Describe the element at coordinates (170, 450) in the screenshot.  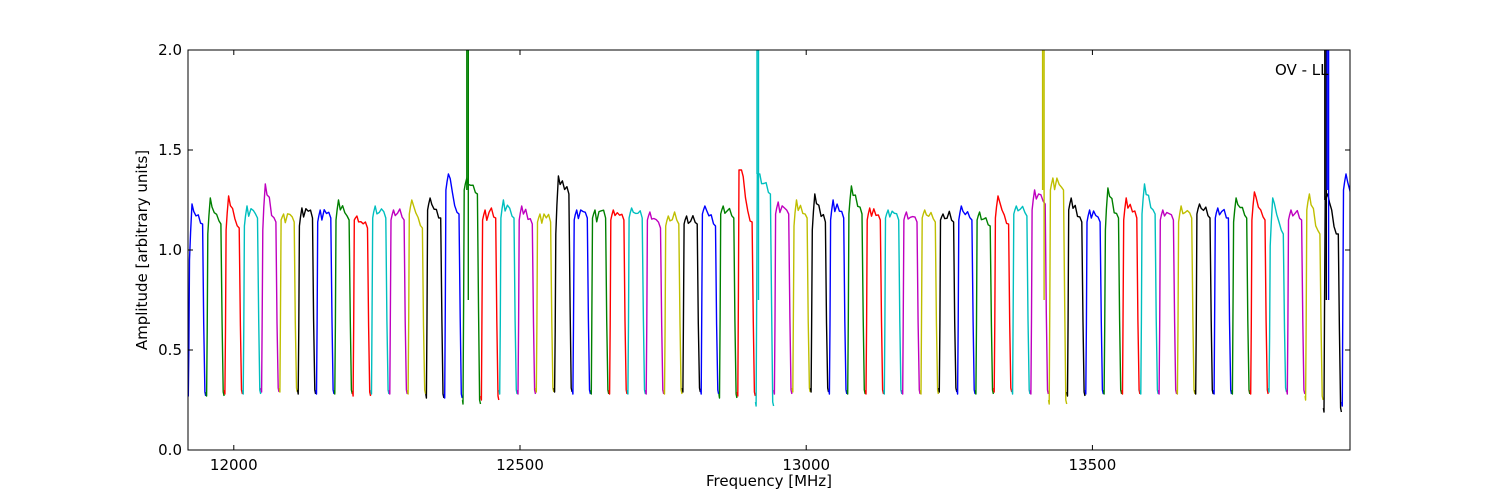
I see `y-tick-label: 0.0` at that location.